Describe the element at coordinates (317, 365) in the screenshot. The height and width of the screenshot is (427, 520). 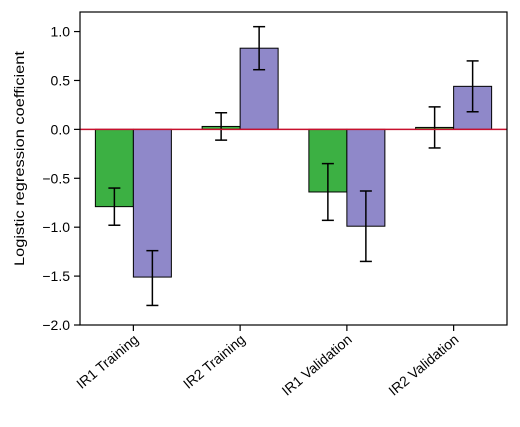
I see `x-tick-label: IR1 Validation` at that location.